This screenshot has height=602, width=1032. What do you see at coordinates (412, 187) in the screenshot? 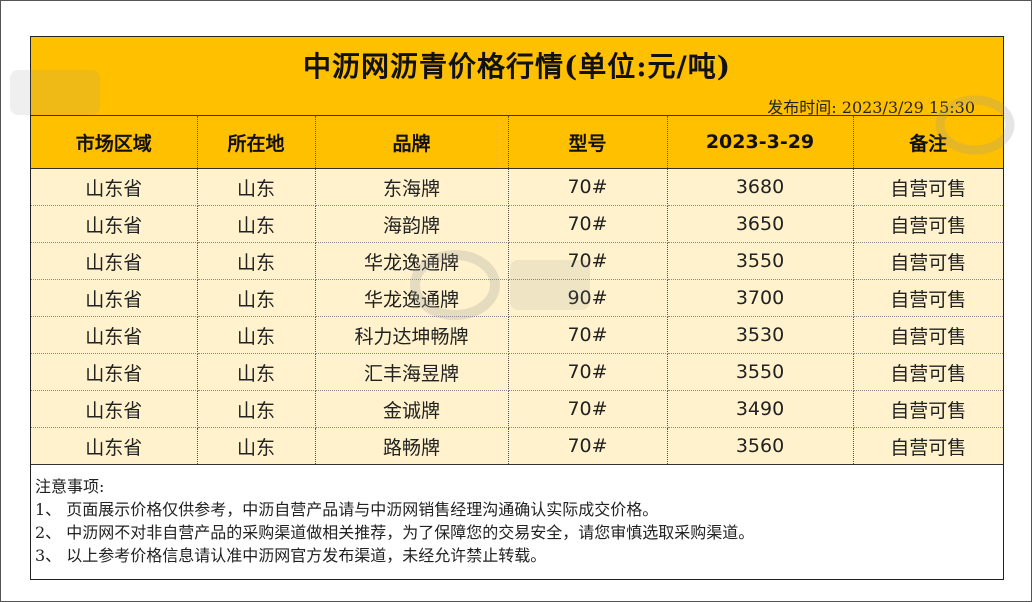
I see `cell-brand: 东海牌` at bounding box center [412, 187].